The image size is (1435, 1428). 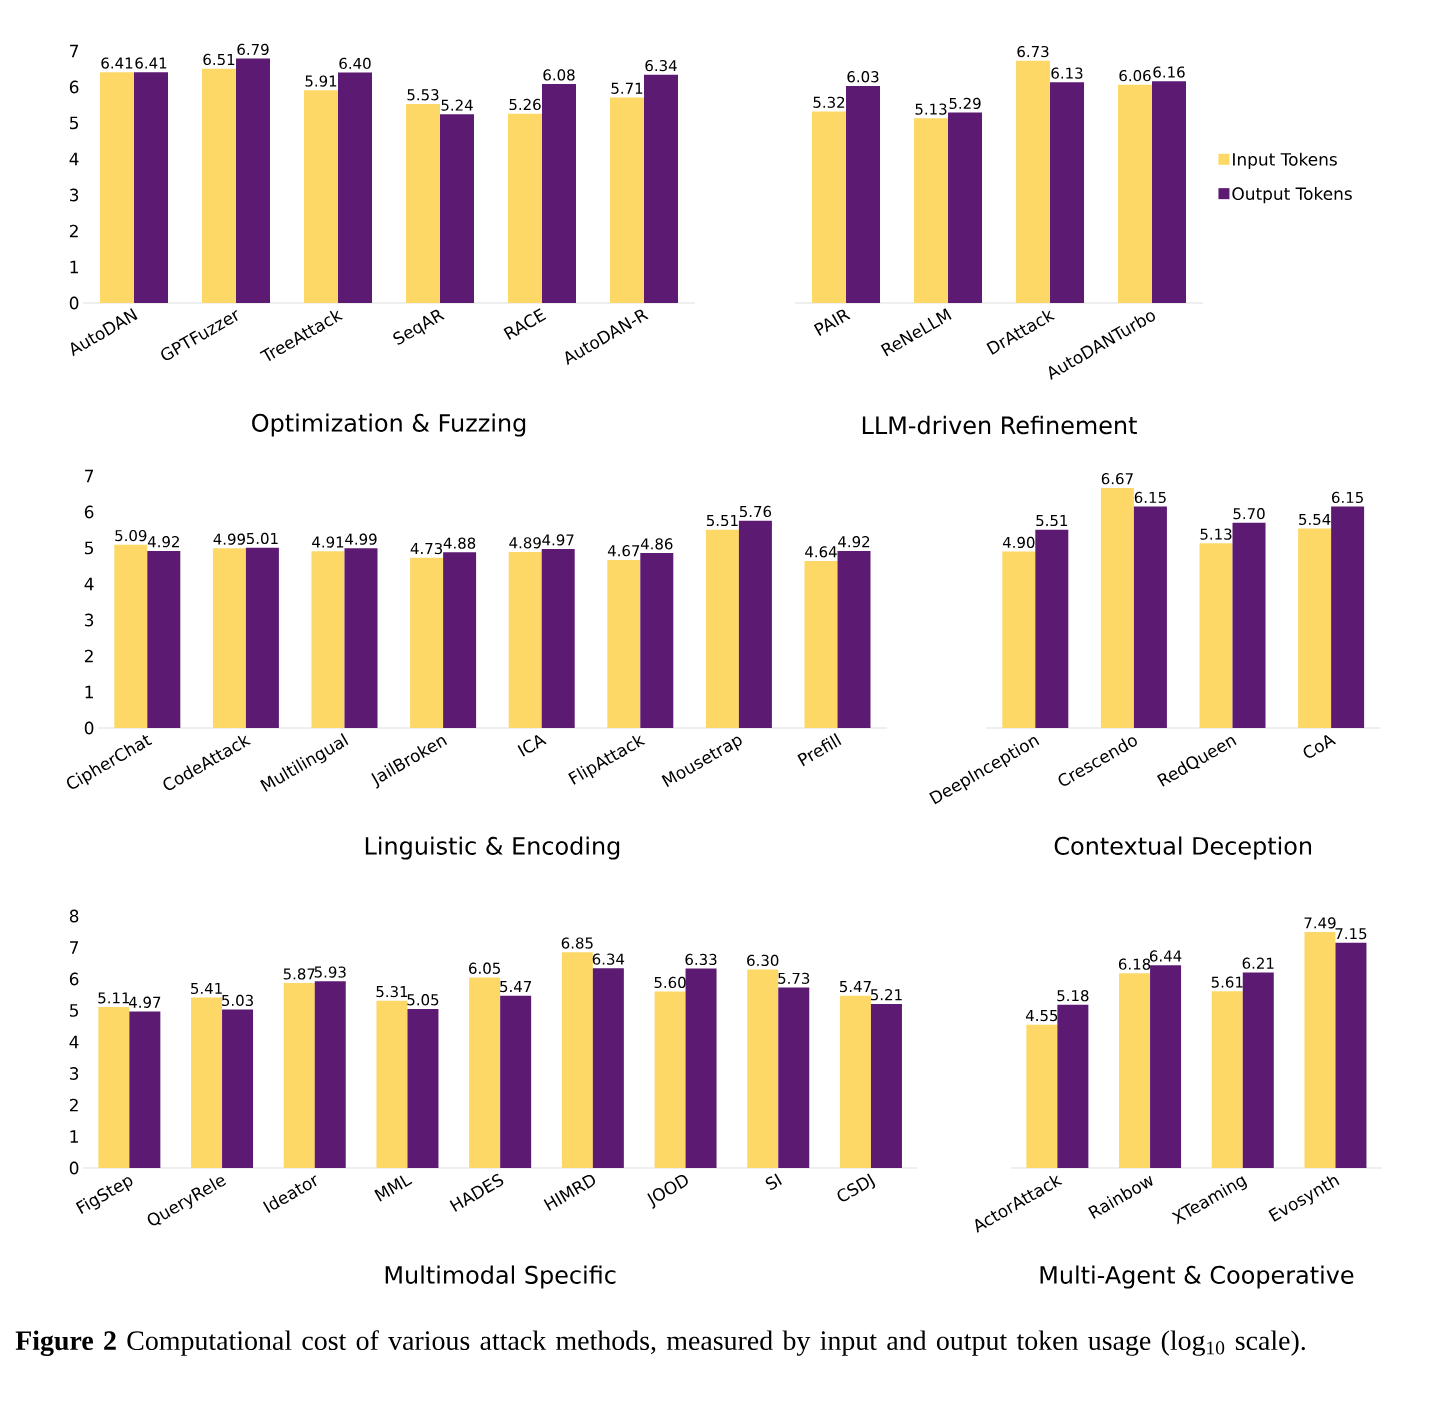 I want to click on x-axis-title: LLM-driven Refinement, so click(x=999, y=425).